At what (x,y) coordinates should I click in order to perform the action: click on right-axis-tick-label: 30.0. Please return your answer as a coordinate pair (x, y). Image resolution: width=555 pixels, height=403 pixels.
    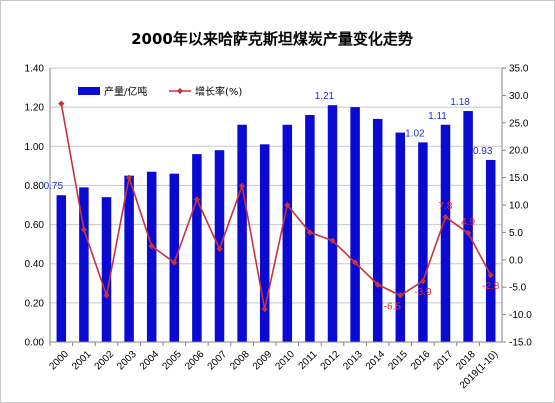
    Looking at the image, I should click on (519, 96).